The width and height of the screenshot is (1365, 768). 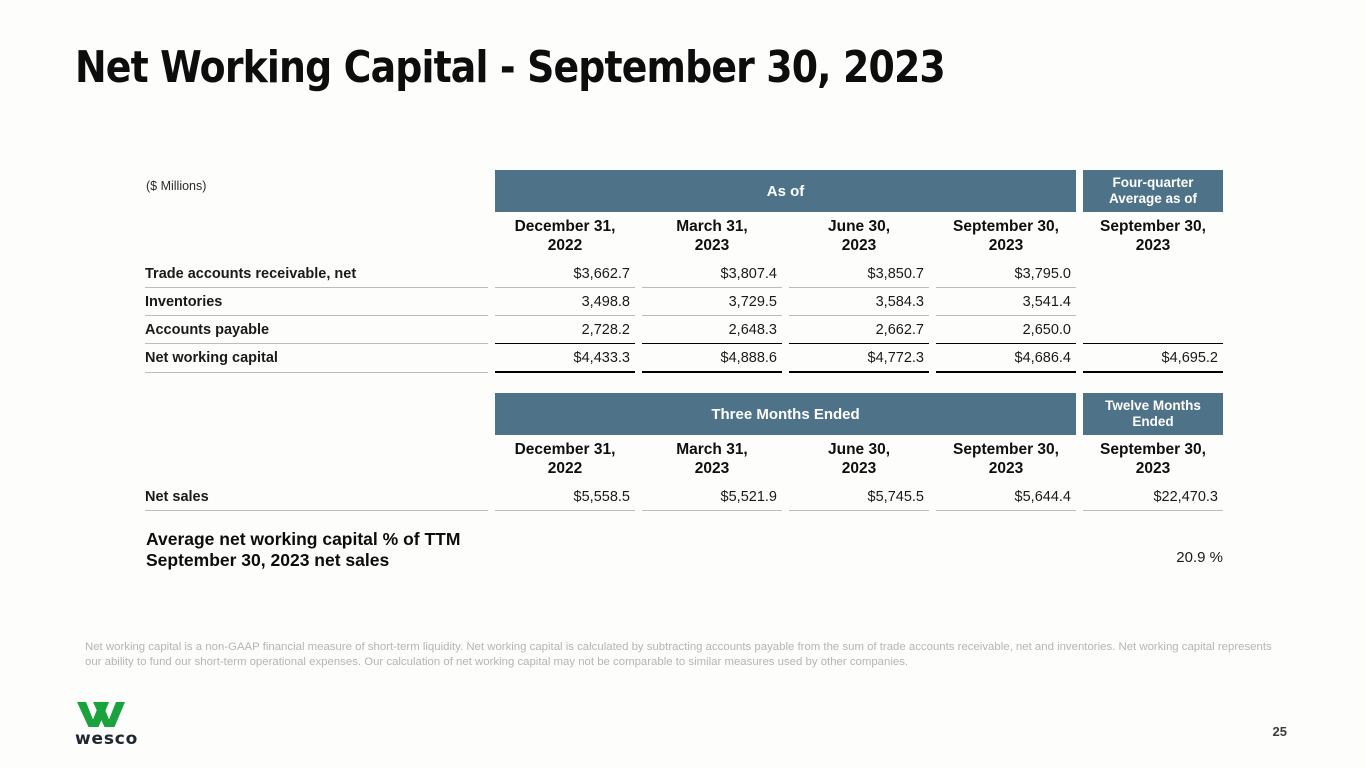 I want to click on page-title: Net Working Capital - September 30, 2023, so click(x=510, y=67).